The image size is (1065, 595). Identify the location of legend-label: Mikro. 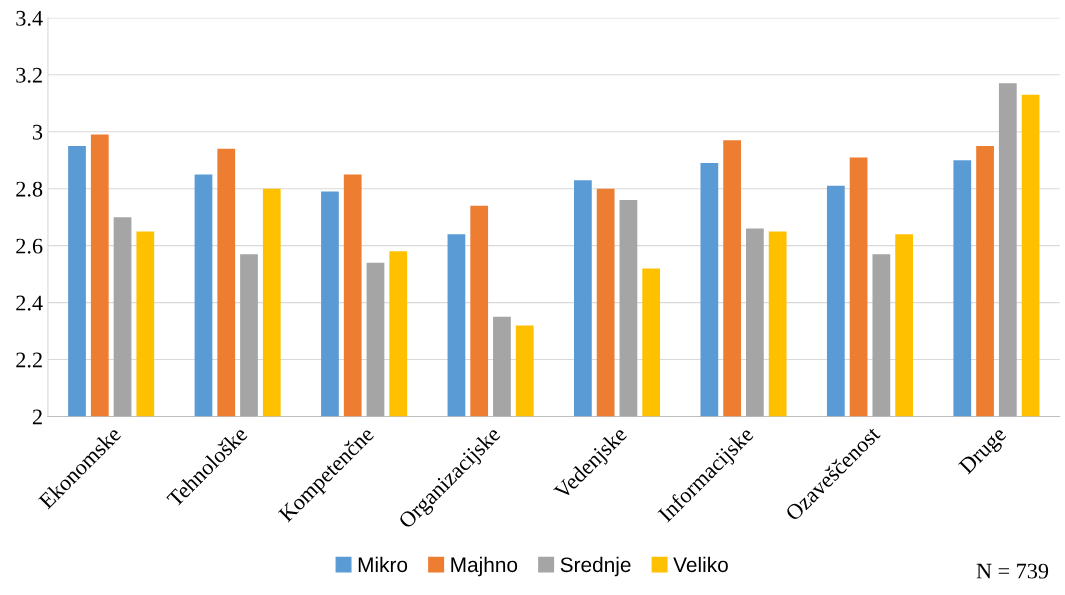
(383, 564).